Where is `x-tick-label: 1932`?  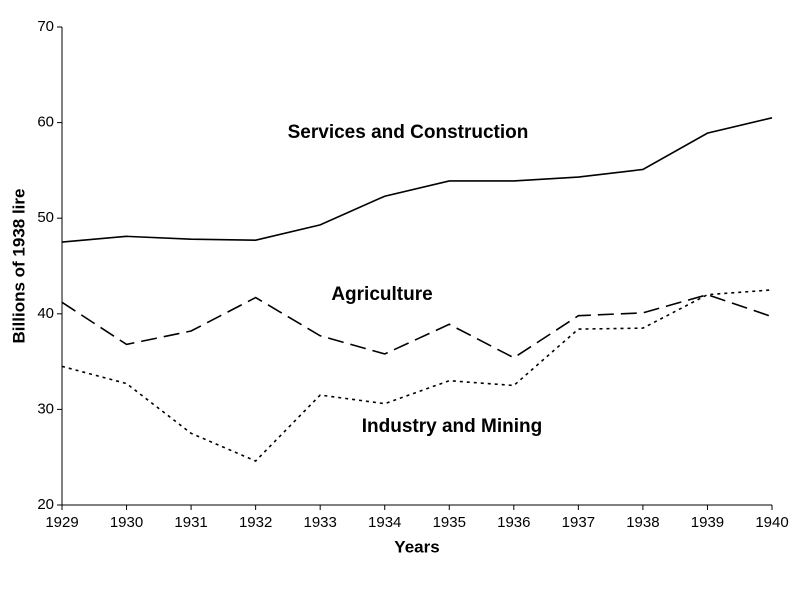 x-tick-label: 1932 is located at coordinates (255, 522).